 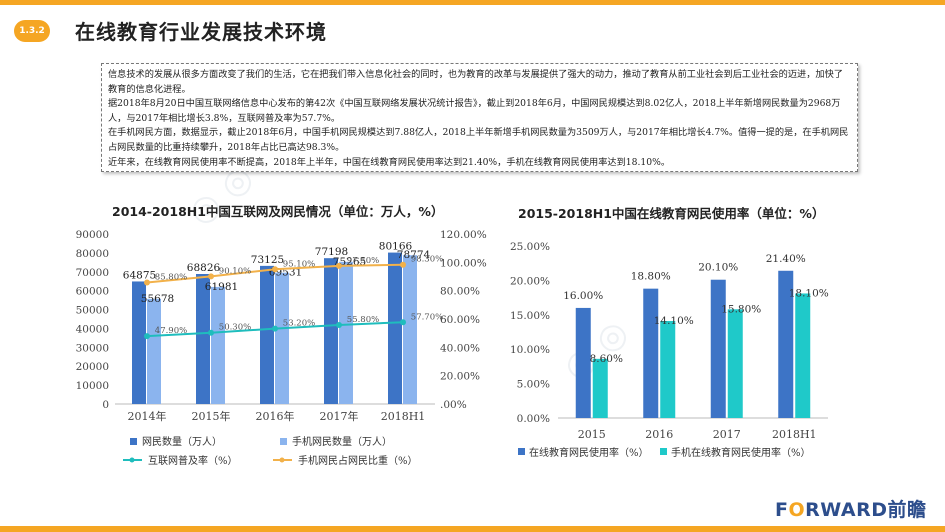 I want to click on line-data-label: 95.10%, so click(x=299, y=264).